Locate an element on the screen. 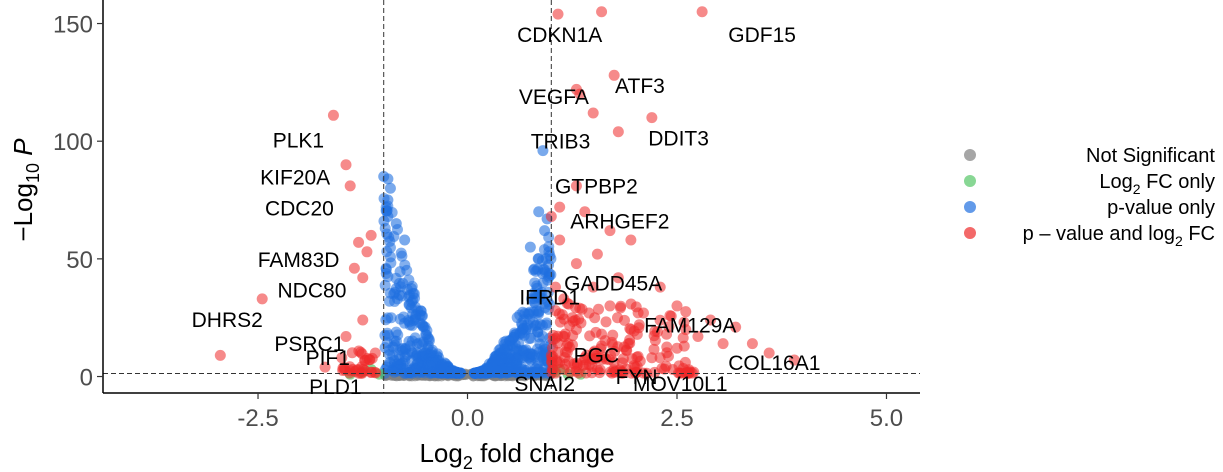 This screenshot has height=472, width=1223. gene-label: PLD1 is located at coordinates (335, 387).